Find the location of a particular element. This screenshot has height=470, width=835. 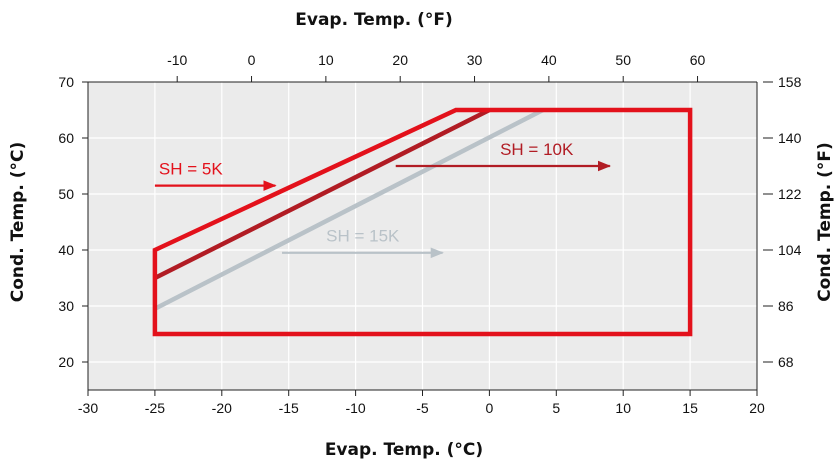

right-tick-label: 140 is located at coordinates (790, 138).